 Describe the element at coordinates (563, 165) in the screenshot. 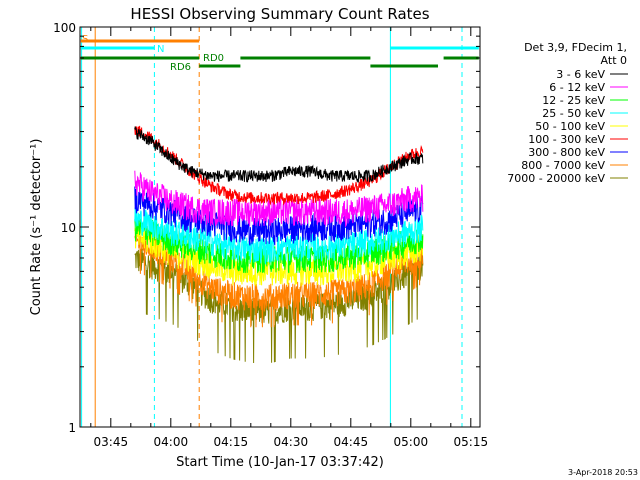

I see `legend-entry-label: 800 - 7000 keV` at that location.